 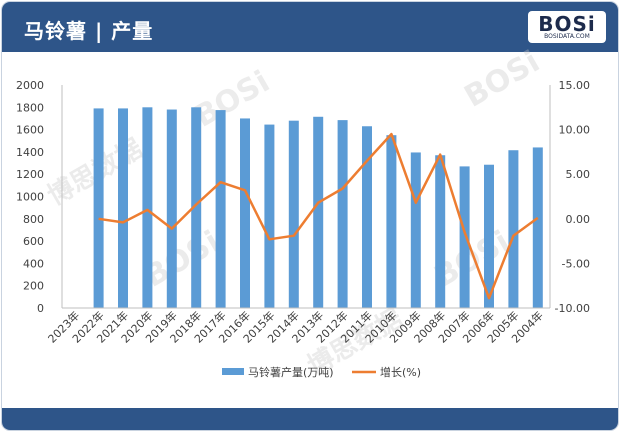 I want to click on legend: 马铃薯产量(万吨) 增长(%), so click(x=321, y=372).